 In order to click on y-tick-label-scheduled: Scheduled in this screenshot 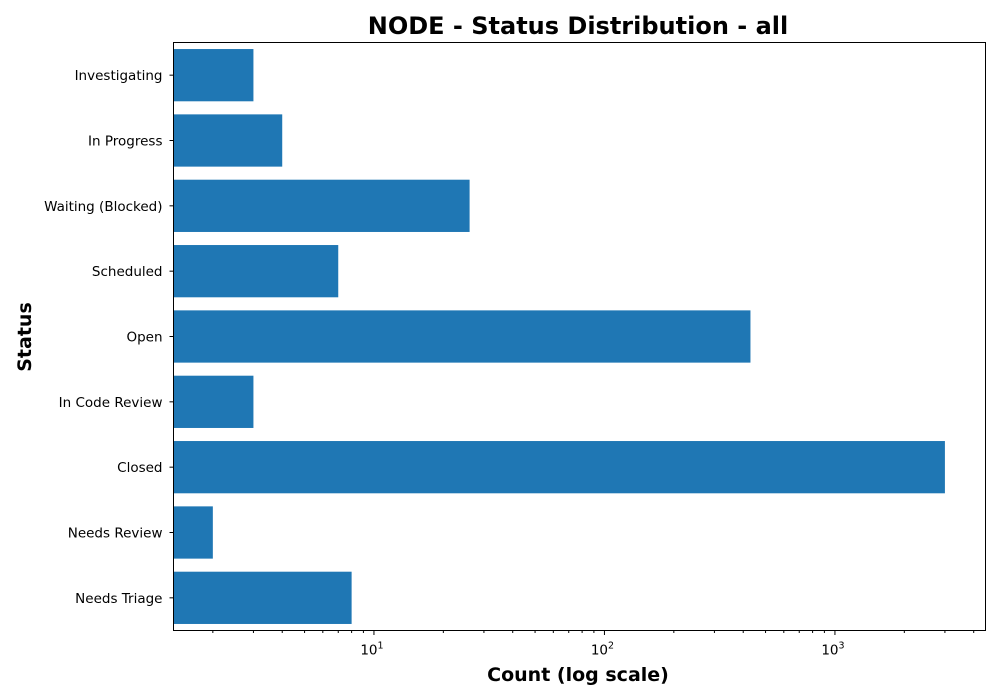, I will do `click(127, 272)`.